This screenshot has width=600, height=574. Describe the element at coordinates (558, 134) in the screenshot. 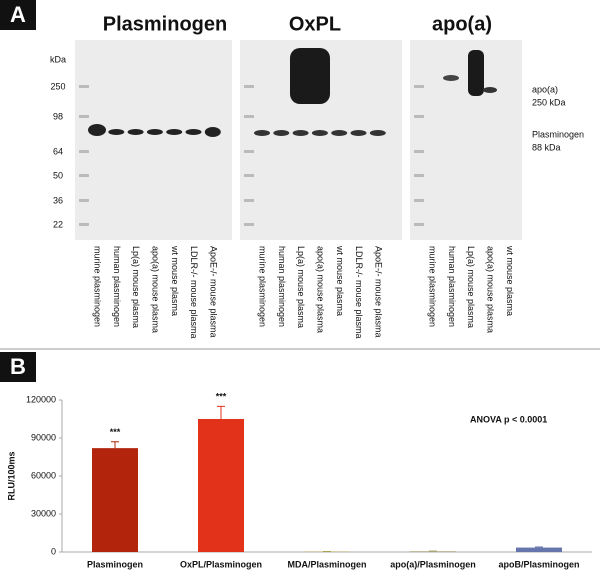

I see `side-label: Plasminogen` at that location.